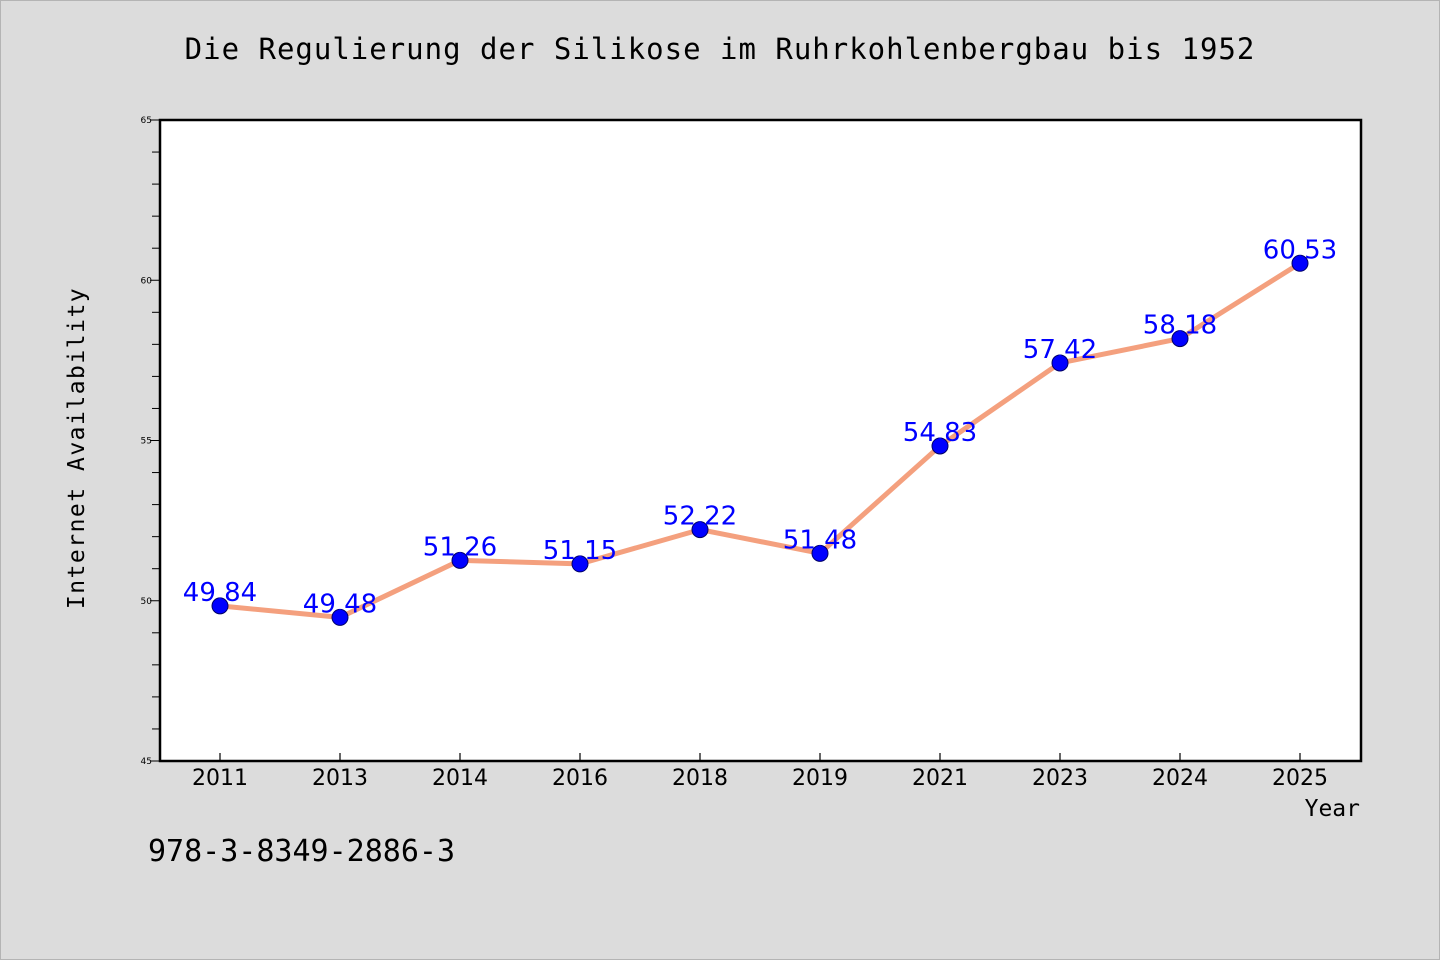 This screenshot has height=960, width=1440. Describe the element at coordinates (1180, 778) in the screenshot. I see `x-tick-label: 2024` at that location.